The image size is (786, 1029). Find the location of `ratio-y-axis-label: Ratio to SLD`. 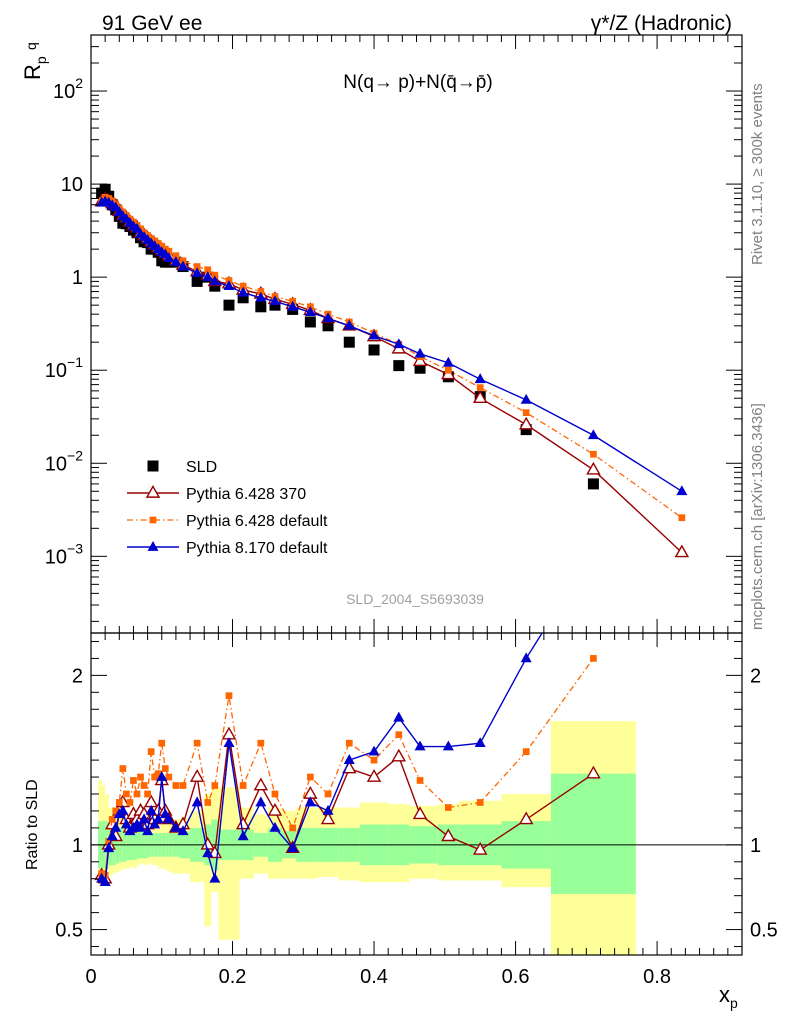

ratio-y-axis-label: Ratio to SLD is located at coordinates (32, 824).